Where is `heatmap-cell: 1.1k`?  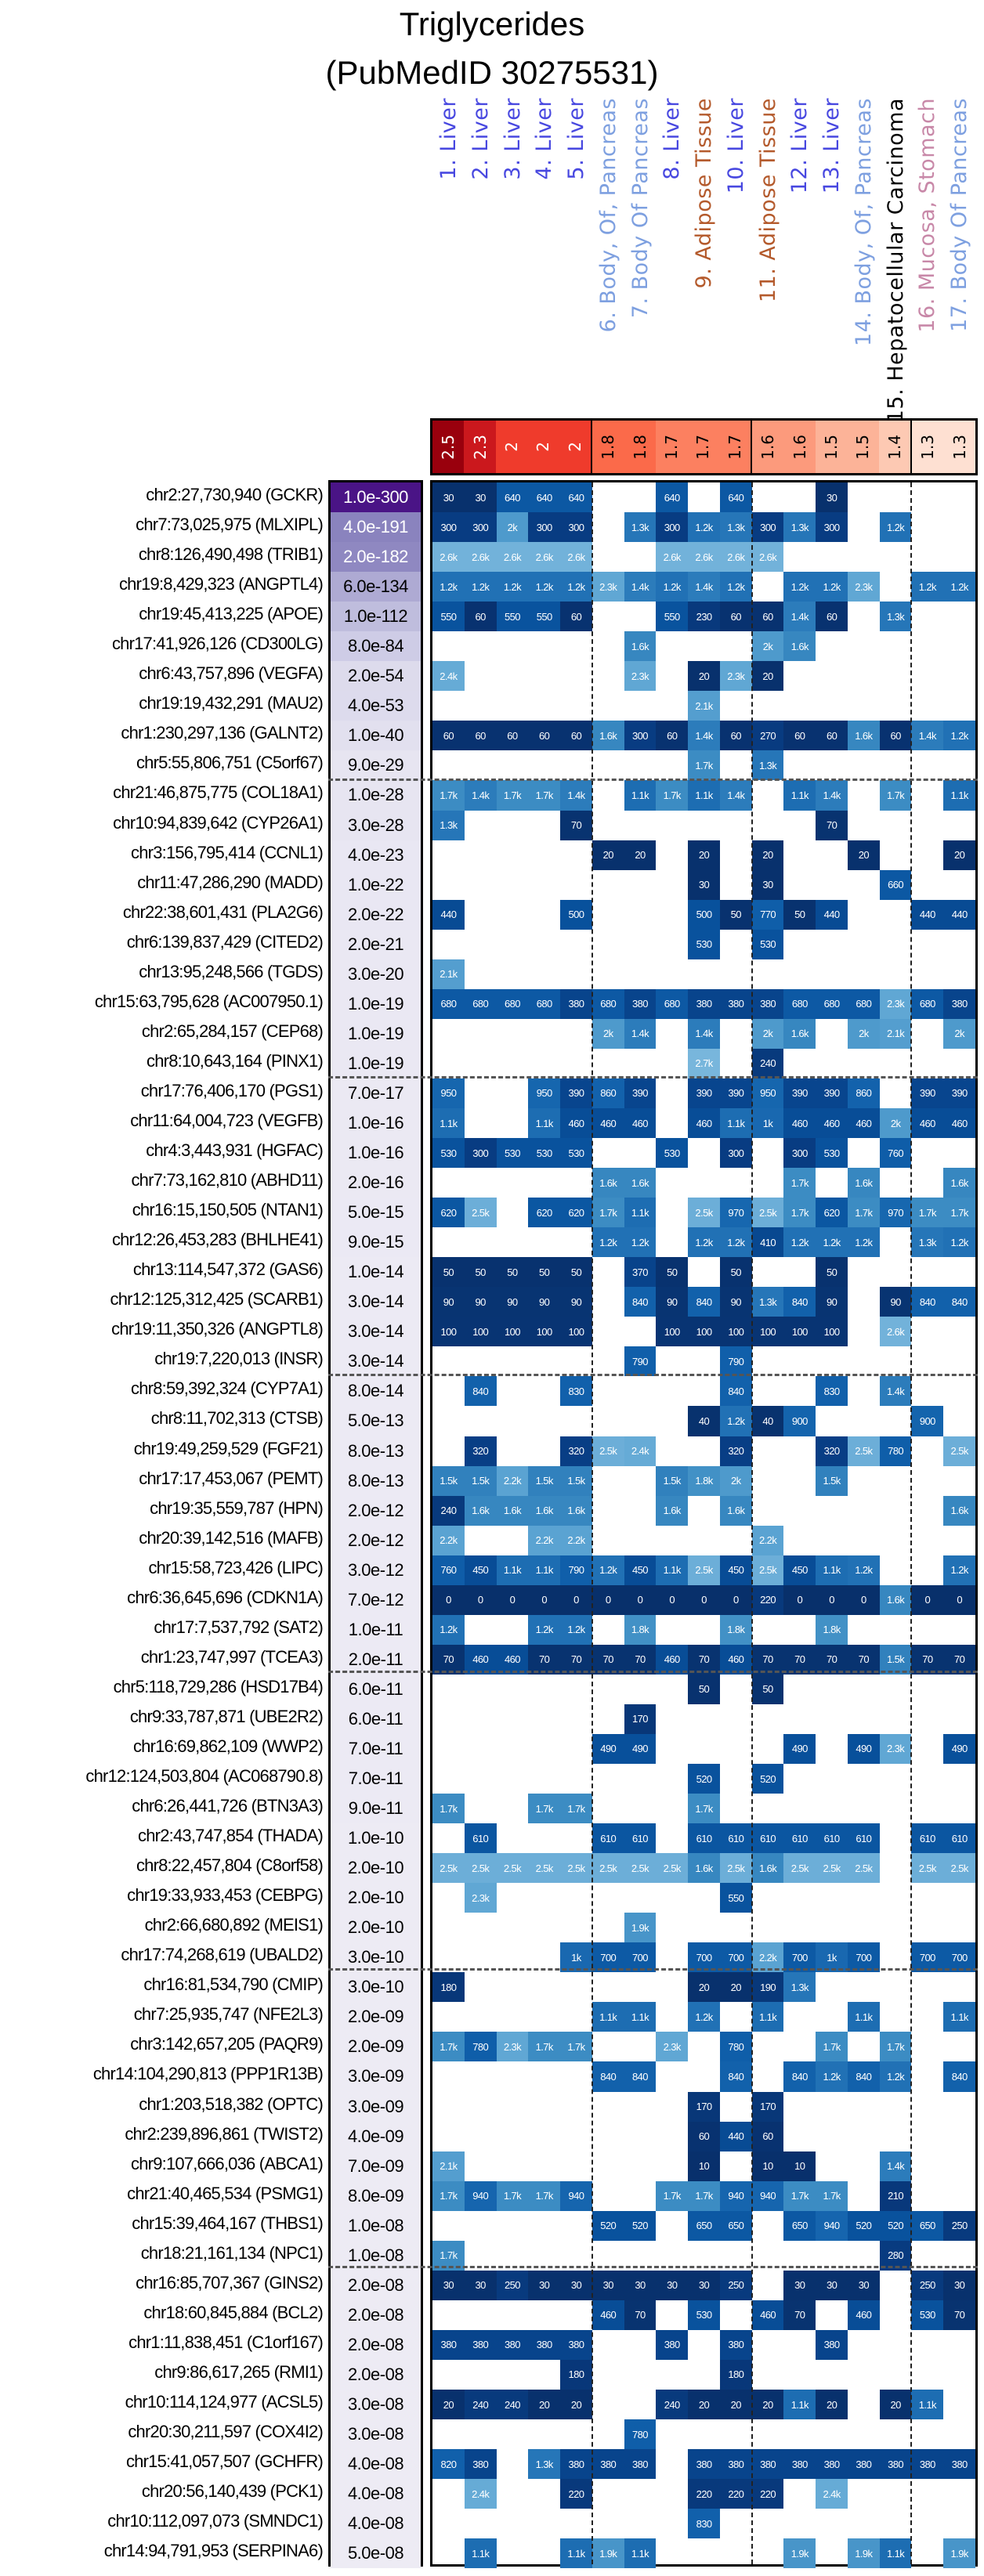
heatmap-cell: 1.1k is located at coordinates (832, 1570).